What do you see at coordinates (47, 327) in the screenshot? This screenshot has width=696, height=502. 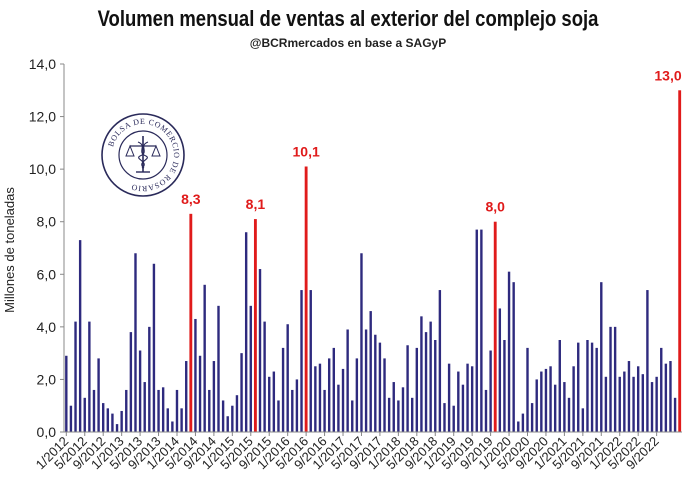 I see `y-tick-label: 4,0` at bounding box center [47, 327].